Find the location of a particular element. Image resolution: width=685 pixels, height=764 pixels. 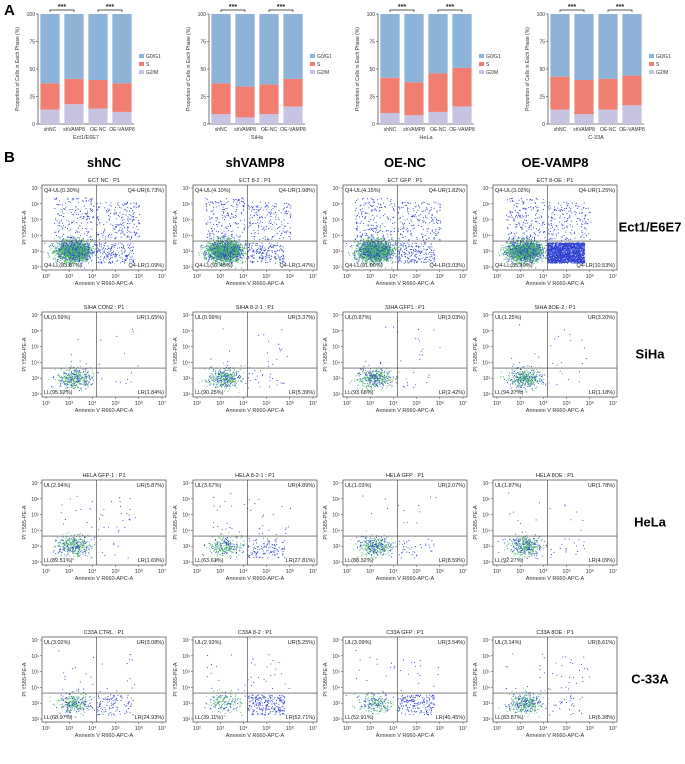

y-tick-label: 75 is located at coordinates (203, 43).